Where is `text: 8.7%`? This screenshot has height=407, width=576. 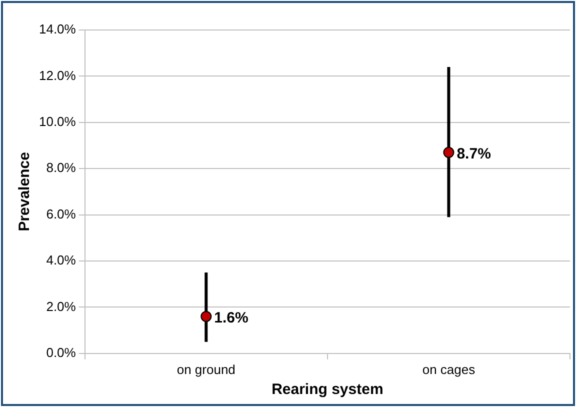
text: 8.7% is located at coordinates (473, 154).